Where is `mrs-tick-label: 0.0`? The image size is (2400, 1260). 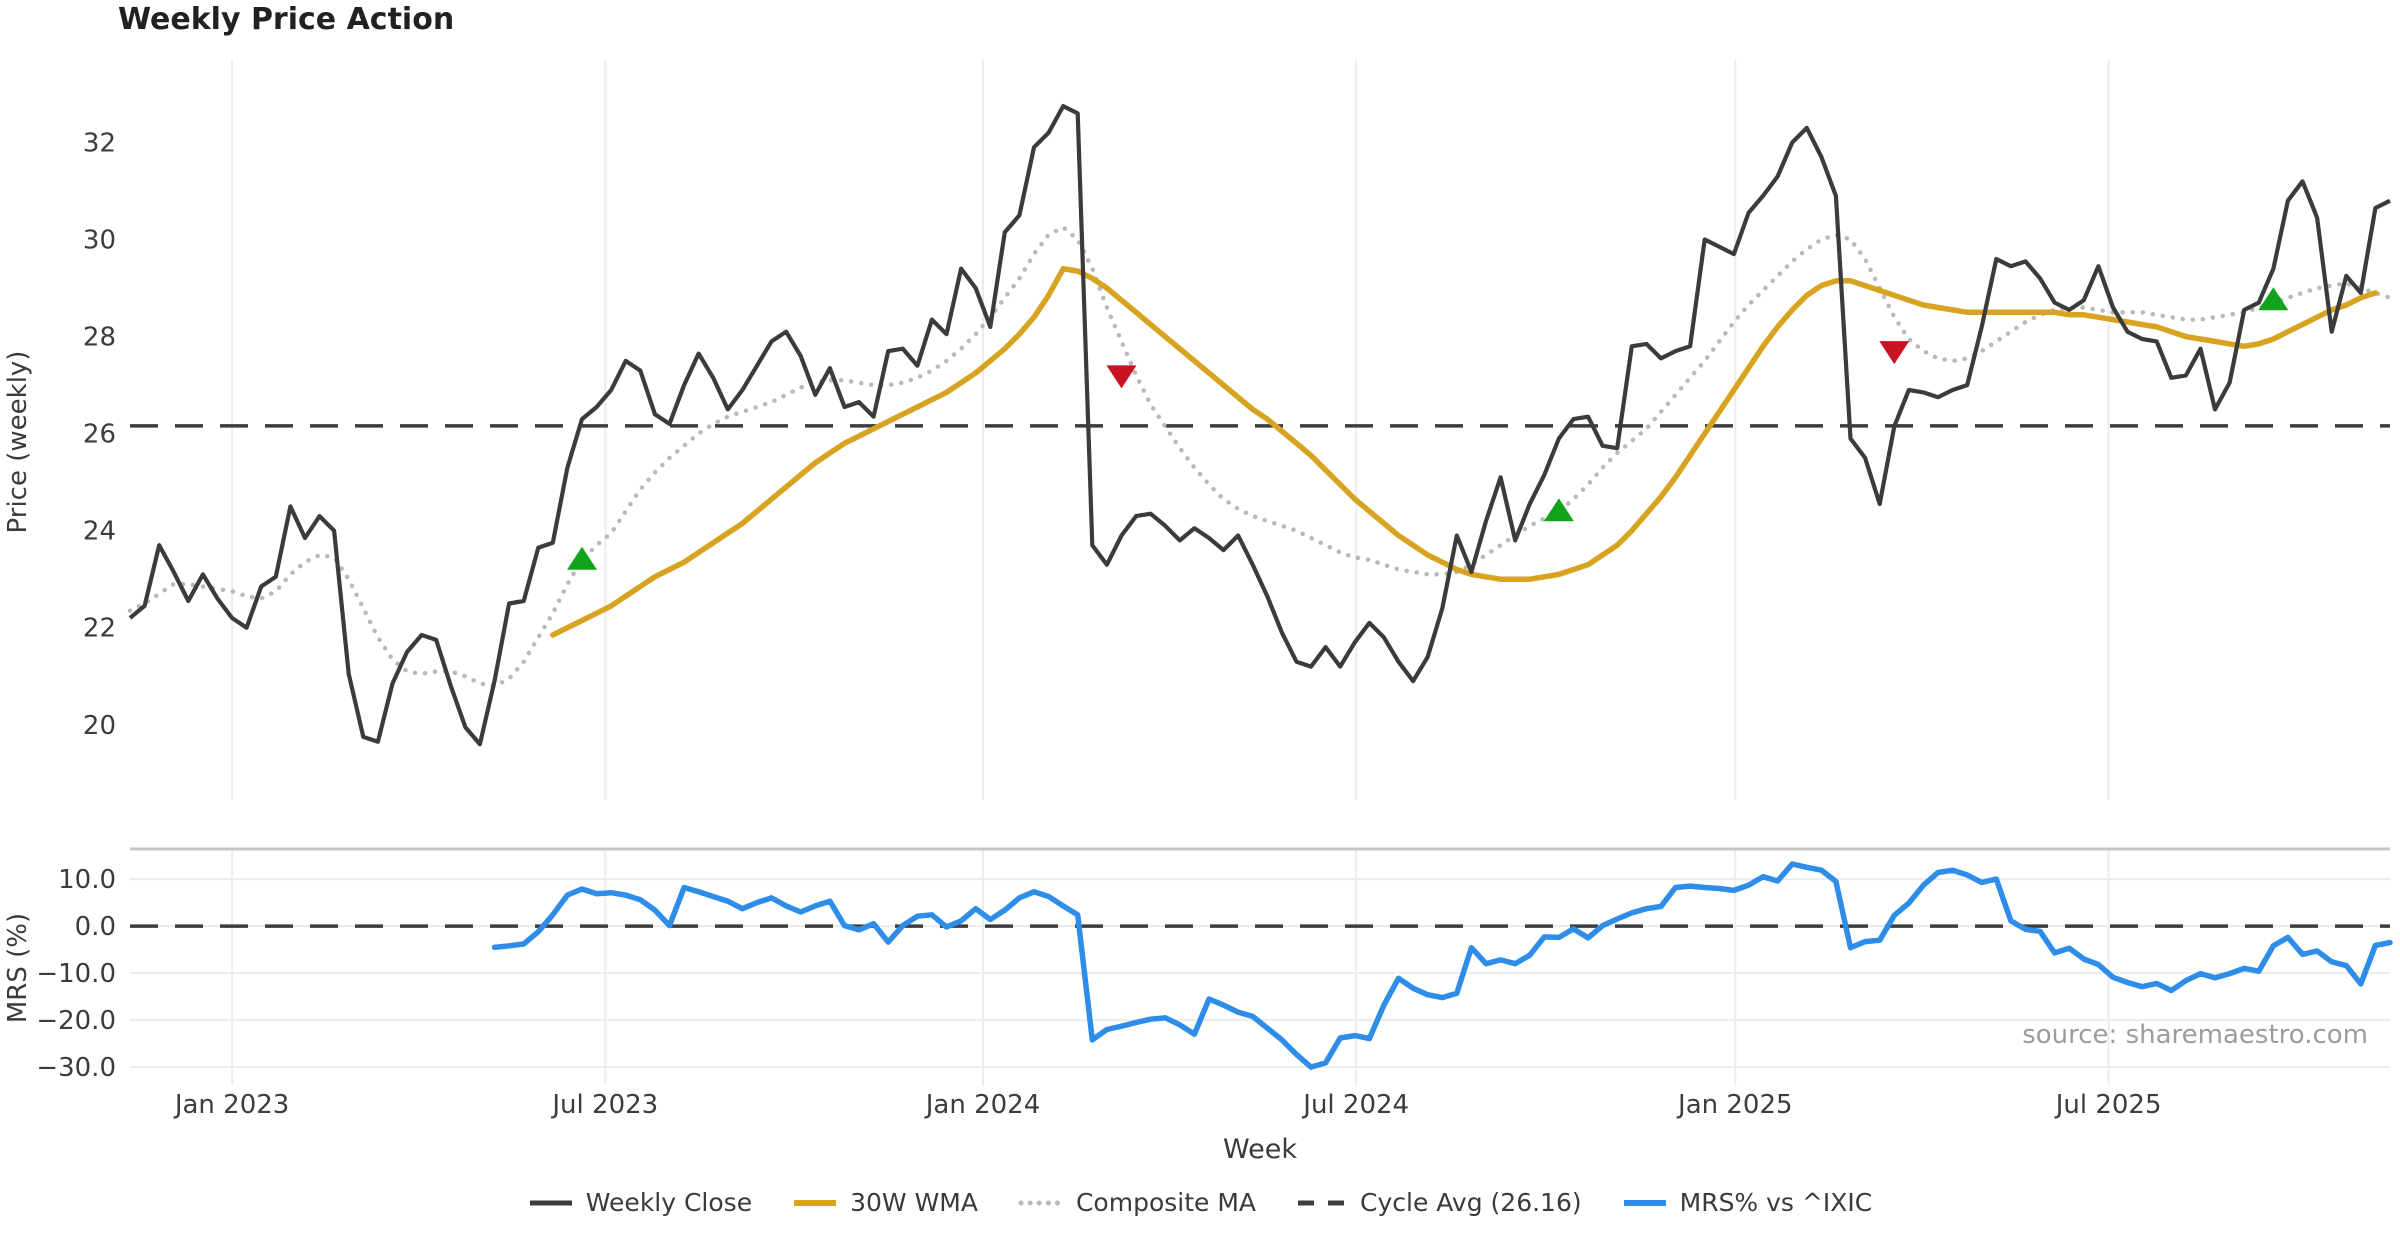
mrs-tick-label: 0.0 is located at coordinates (95, 927).